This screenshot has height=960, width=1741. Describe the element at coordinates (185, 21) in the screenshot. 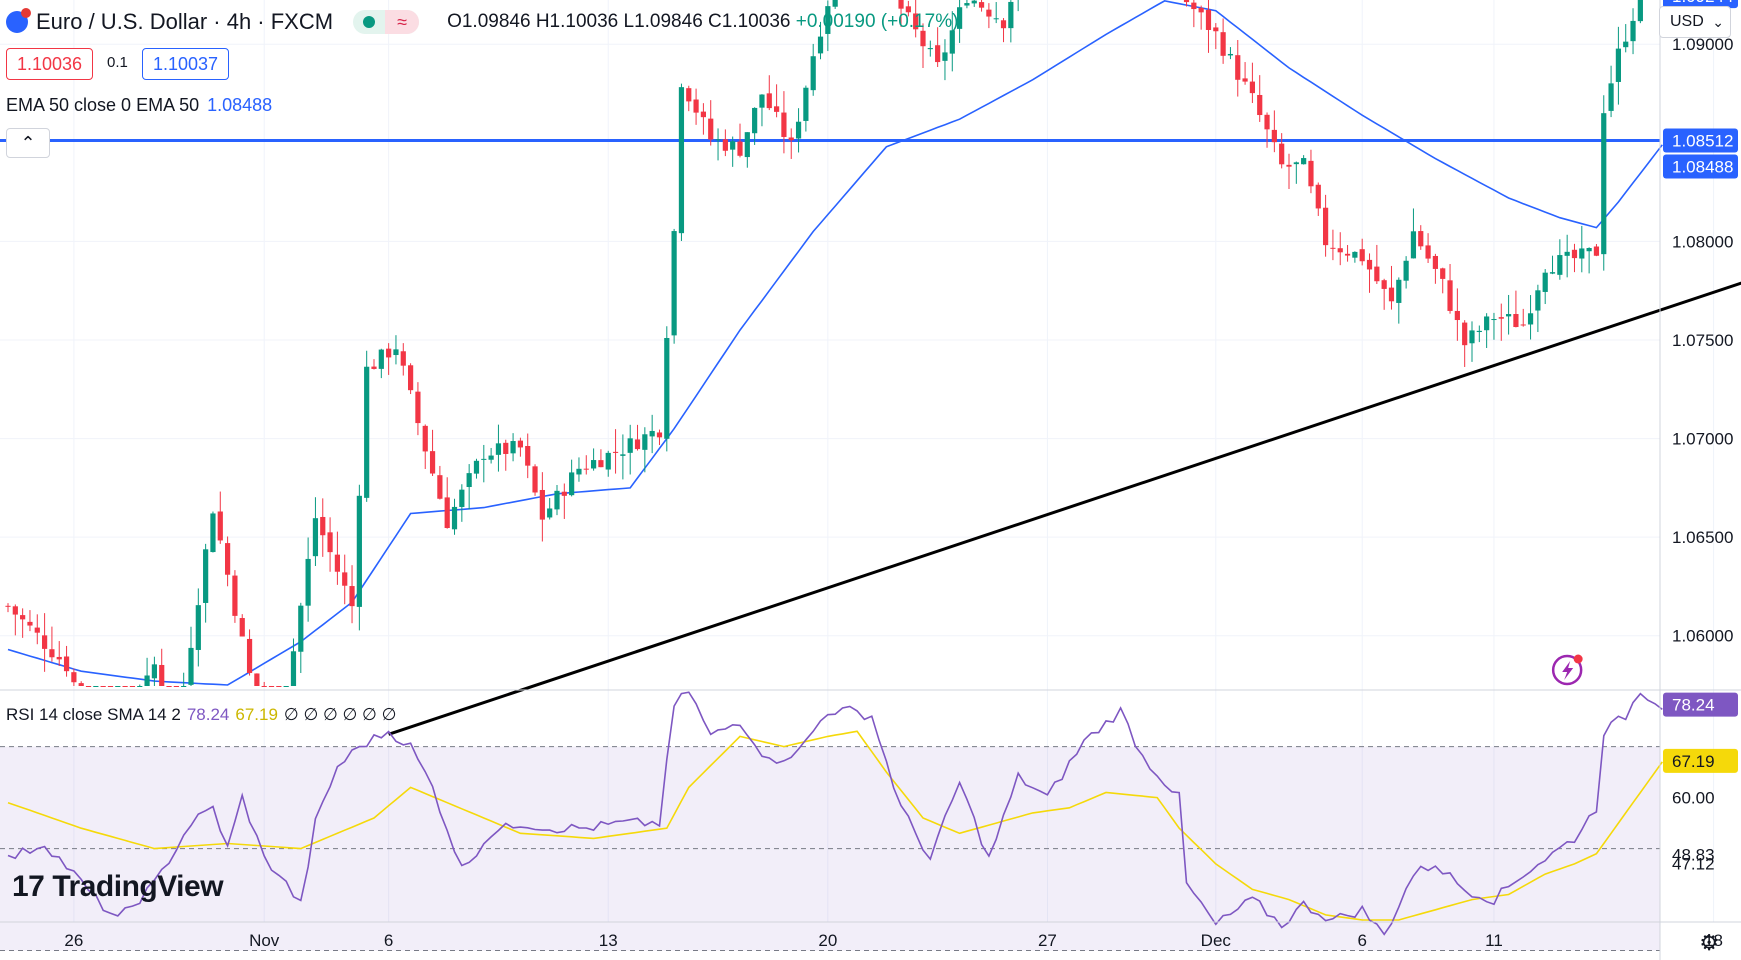

I see `symbol-title: Euro / U.S. Dollar · 4h · FXCM` at that location.